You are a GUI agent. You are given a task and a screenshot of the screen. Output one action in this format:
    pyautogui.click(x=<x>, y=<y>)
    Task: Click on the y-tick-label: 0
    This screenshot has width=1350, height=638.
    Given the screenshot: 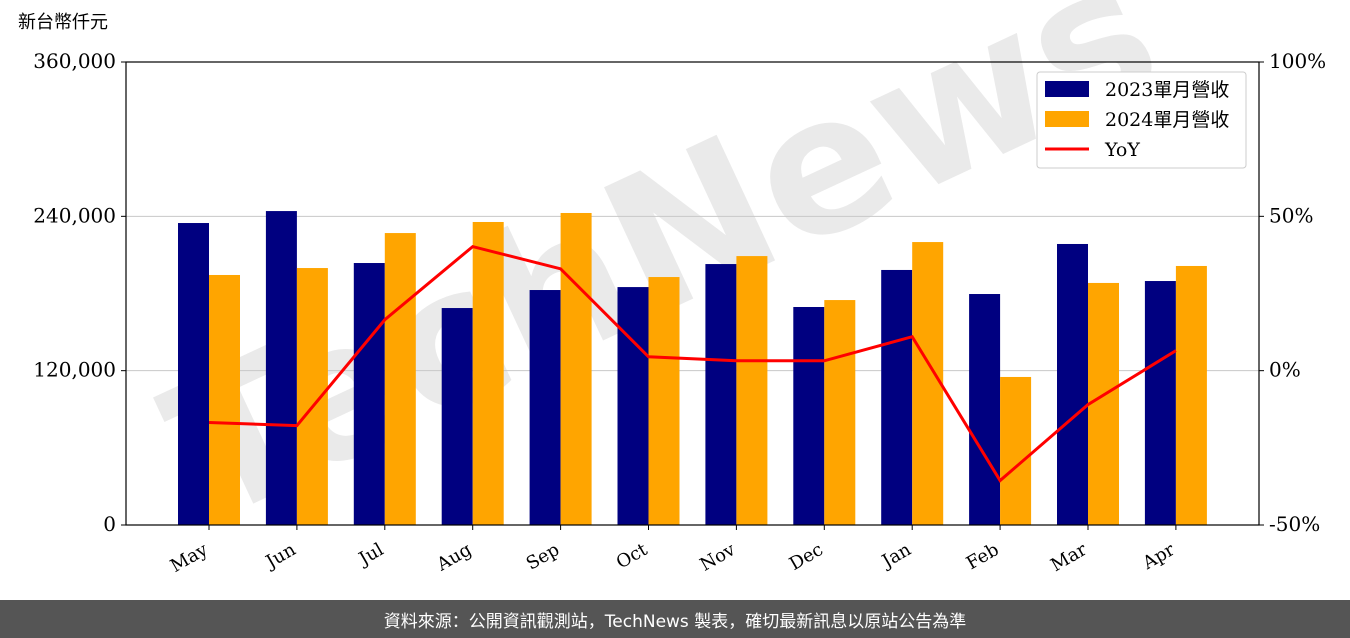 What is the action you would take?
    pyautogui.click(x=109, y=524)
    